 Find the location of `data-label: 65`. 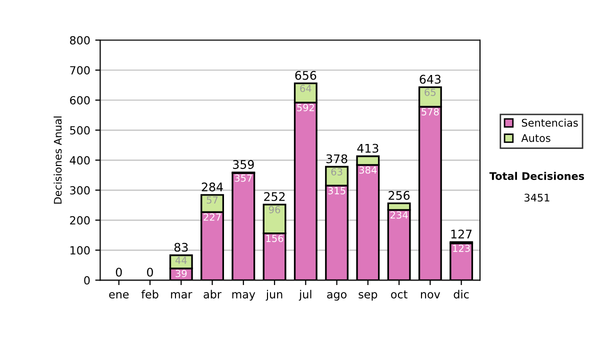

data-label: 65 is located at coordinates (430, 92).